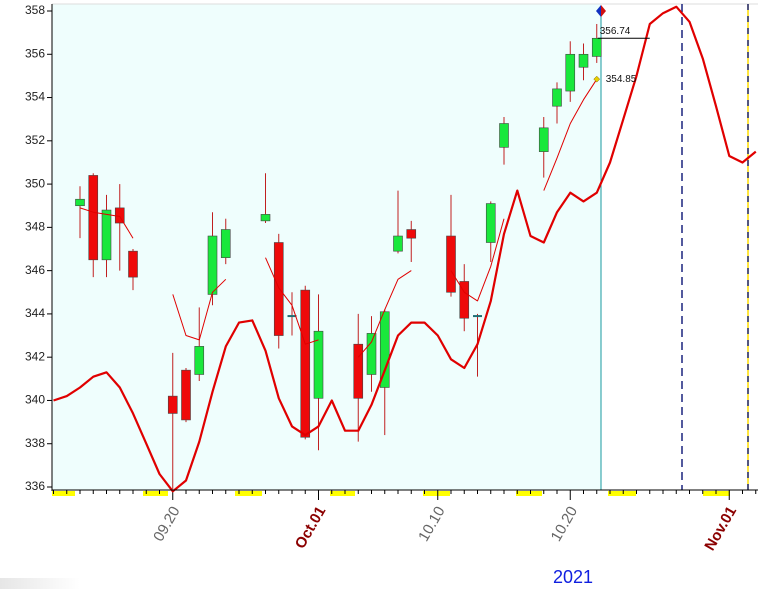 The image size is (758, 589). I want to click on x-tick-label: Oct.01, so click(311, 527).